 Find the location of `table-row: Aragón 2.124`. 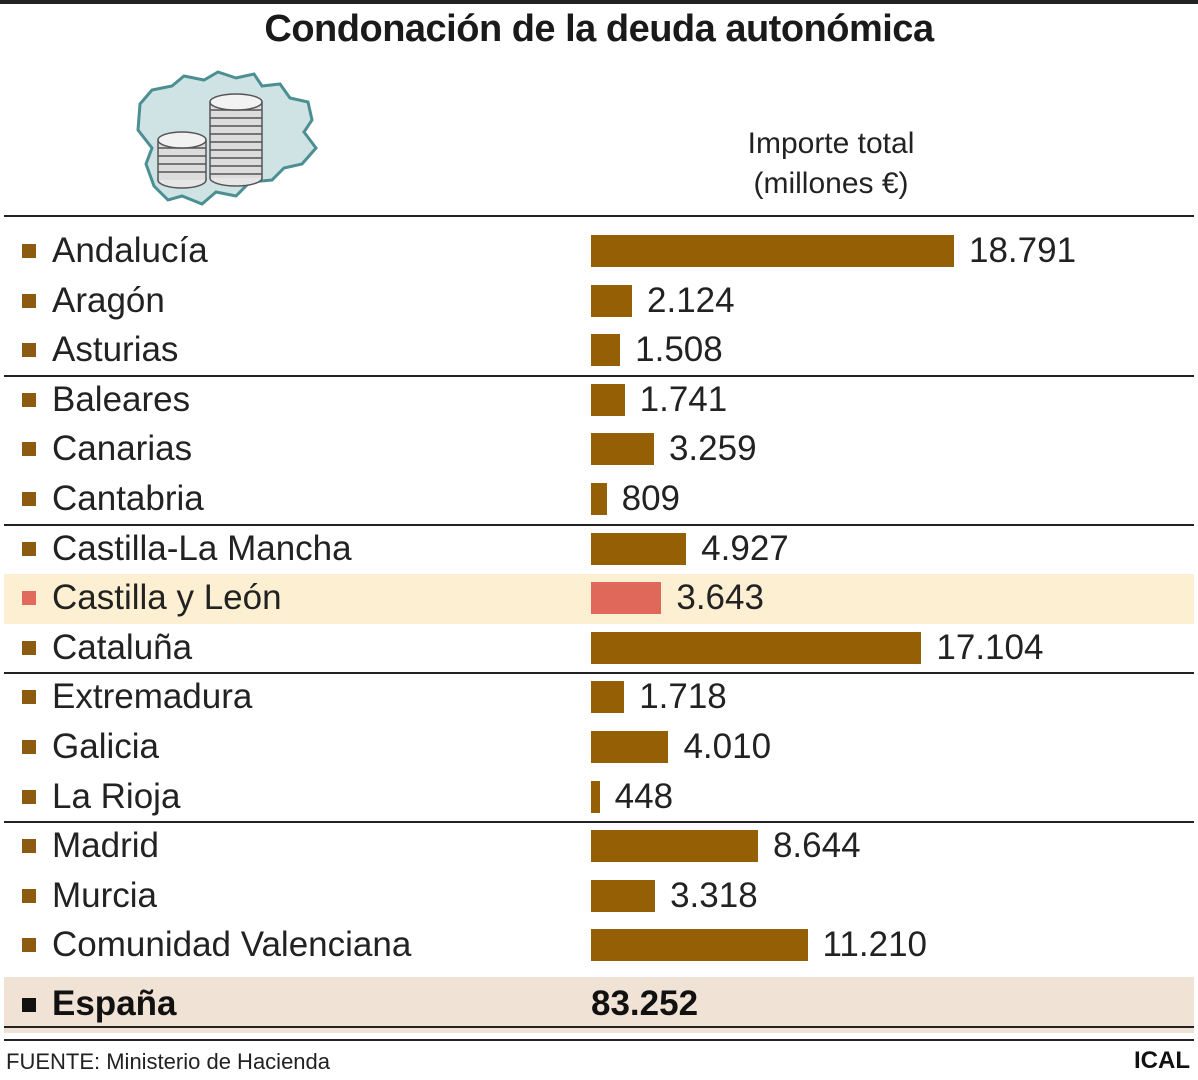

table-row: Aragón 2.124 is located at coordinates (599, 302).